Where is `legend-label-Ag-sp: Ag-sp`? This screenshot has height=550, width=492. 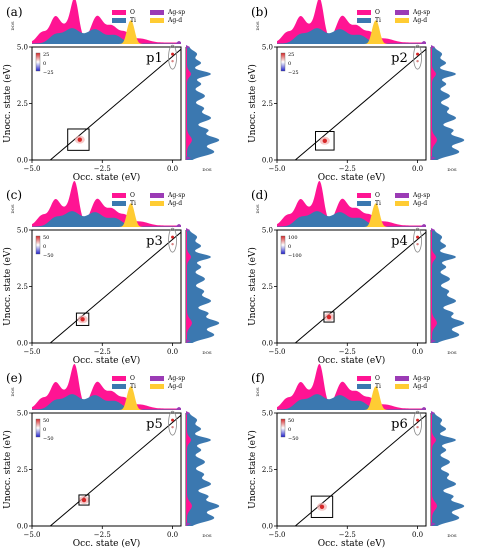 legend-label-Ag-sp: Ag-sp is located at coordinates (421, 12).